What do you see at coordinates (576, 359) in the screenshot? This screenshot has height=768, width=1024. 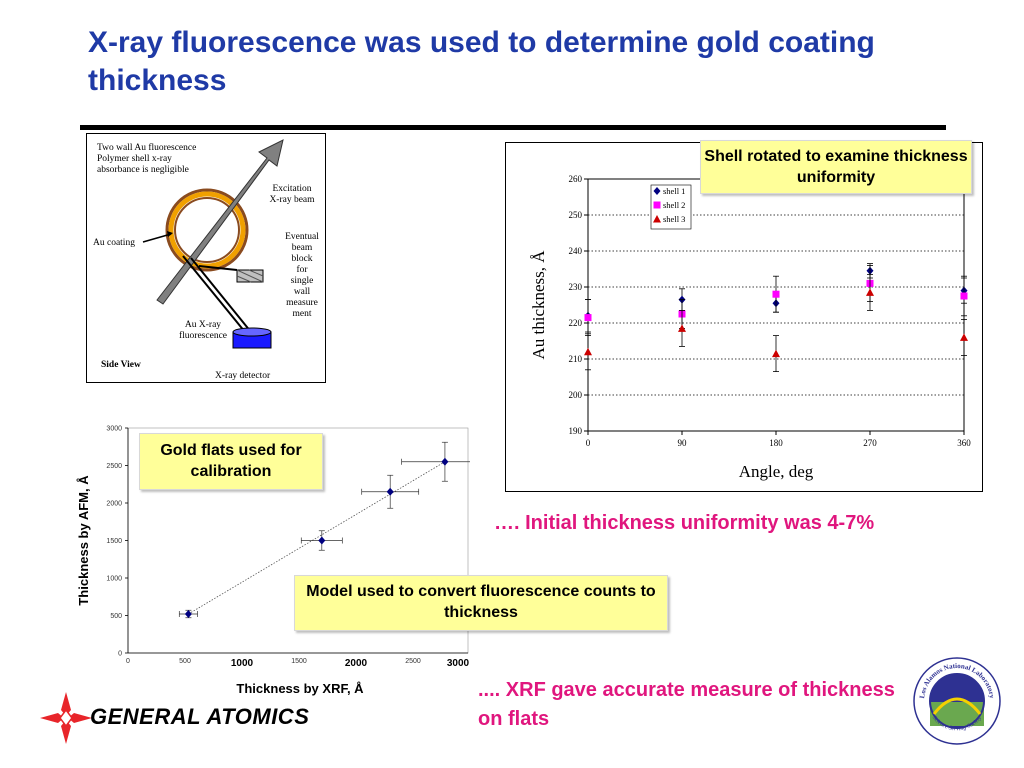 I see `angle-chart-y-tick-label: 210` at bounding box center [576, 359].